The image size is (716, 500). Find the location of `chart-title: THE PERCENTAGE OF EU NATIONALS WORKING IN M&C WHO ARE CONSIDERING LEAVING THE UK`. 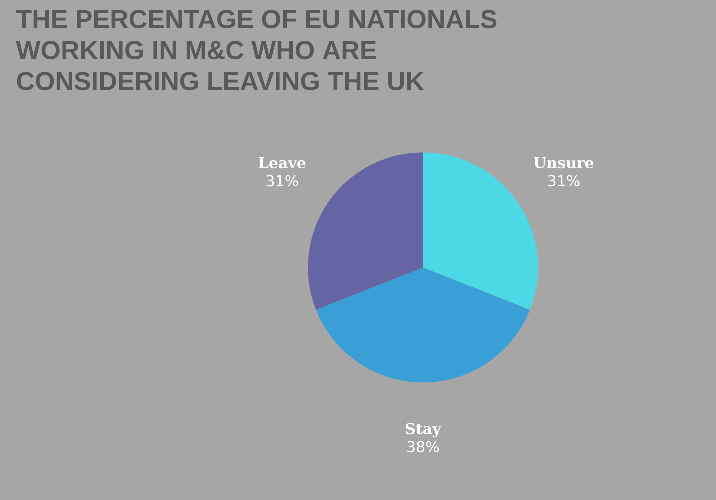

chart-title: THE PERCENTAGE OF EU NATIONALS WORKING IN M&C WHO ARE CONSIDERING LEAVING THE UK is located at coordinates (256, 50).